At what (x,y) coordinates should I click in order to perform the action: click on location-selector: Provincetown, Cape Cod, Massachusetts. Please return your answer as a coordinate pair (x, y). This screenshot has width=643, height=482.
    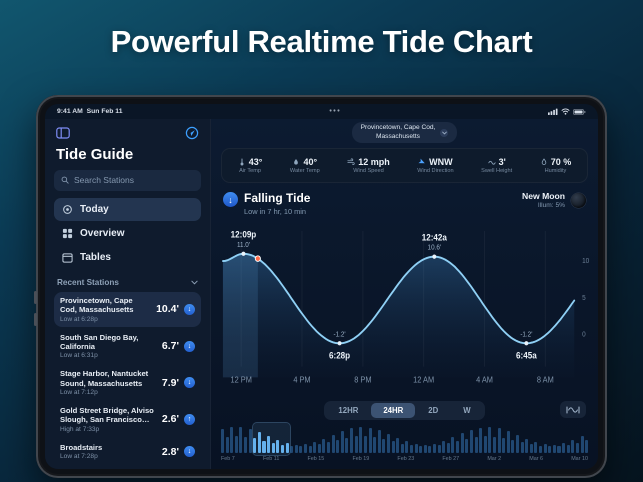
    Looking at the image, I should click on (404, 133).